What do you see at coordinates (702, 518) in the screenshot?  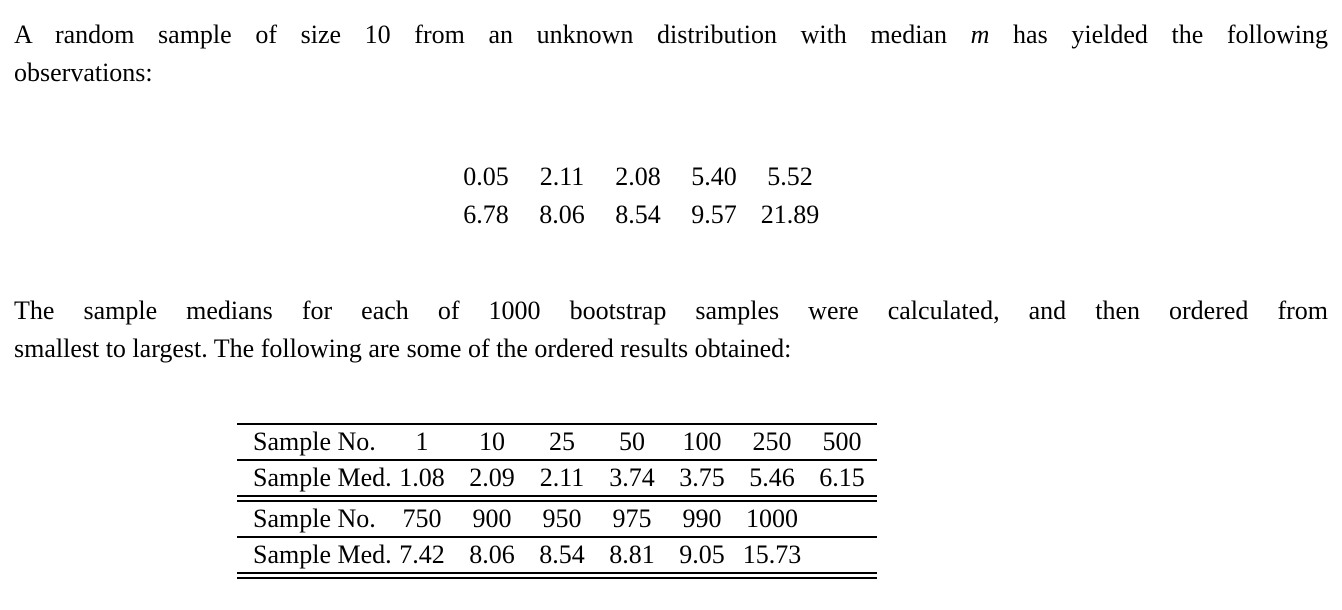 I see `table-cell: 990` at bounding box center [702, 518].